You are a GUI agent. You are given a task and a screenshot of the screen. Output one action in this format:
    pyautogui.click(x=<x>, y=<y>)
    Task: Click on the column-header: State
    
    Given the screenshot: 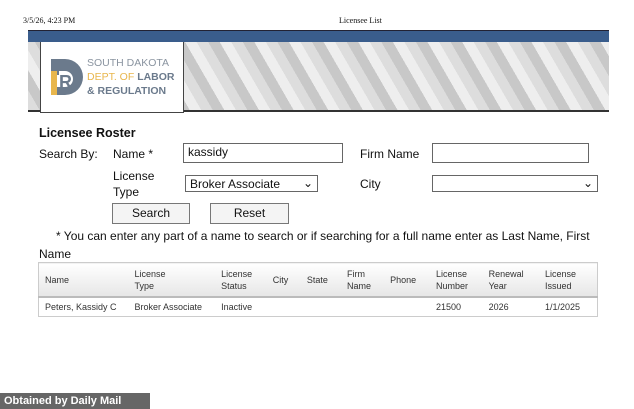 What is the action you would take?
    pyautogui.click(x=320, y=280)
    